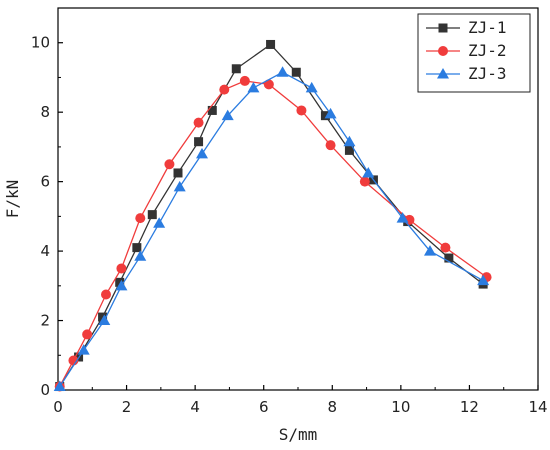 The height and width of the screenshot is (450, 550). Describe the element at coordinates (47, 216) in the screenshot. I see `y-axis: 0 2 4 6 8 10` at that location.